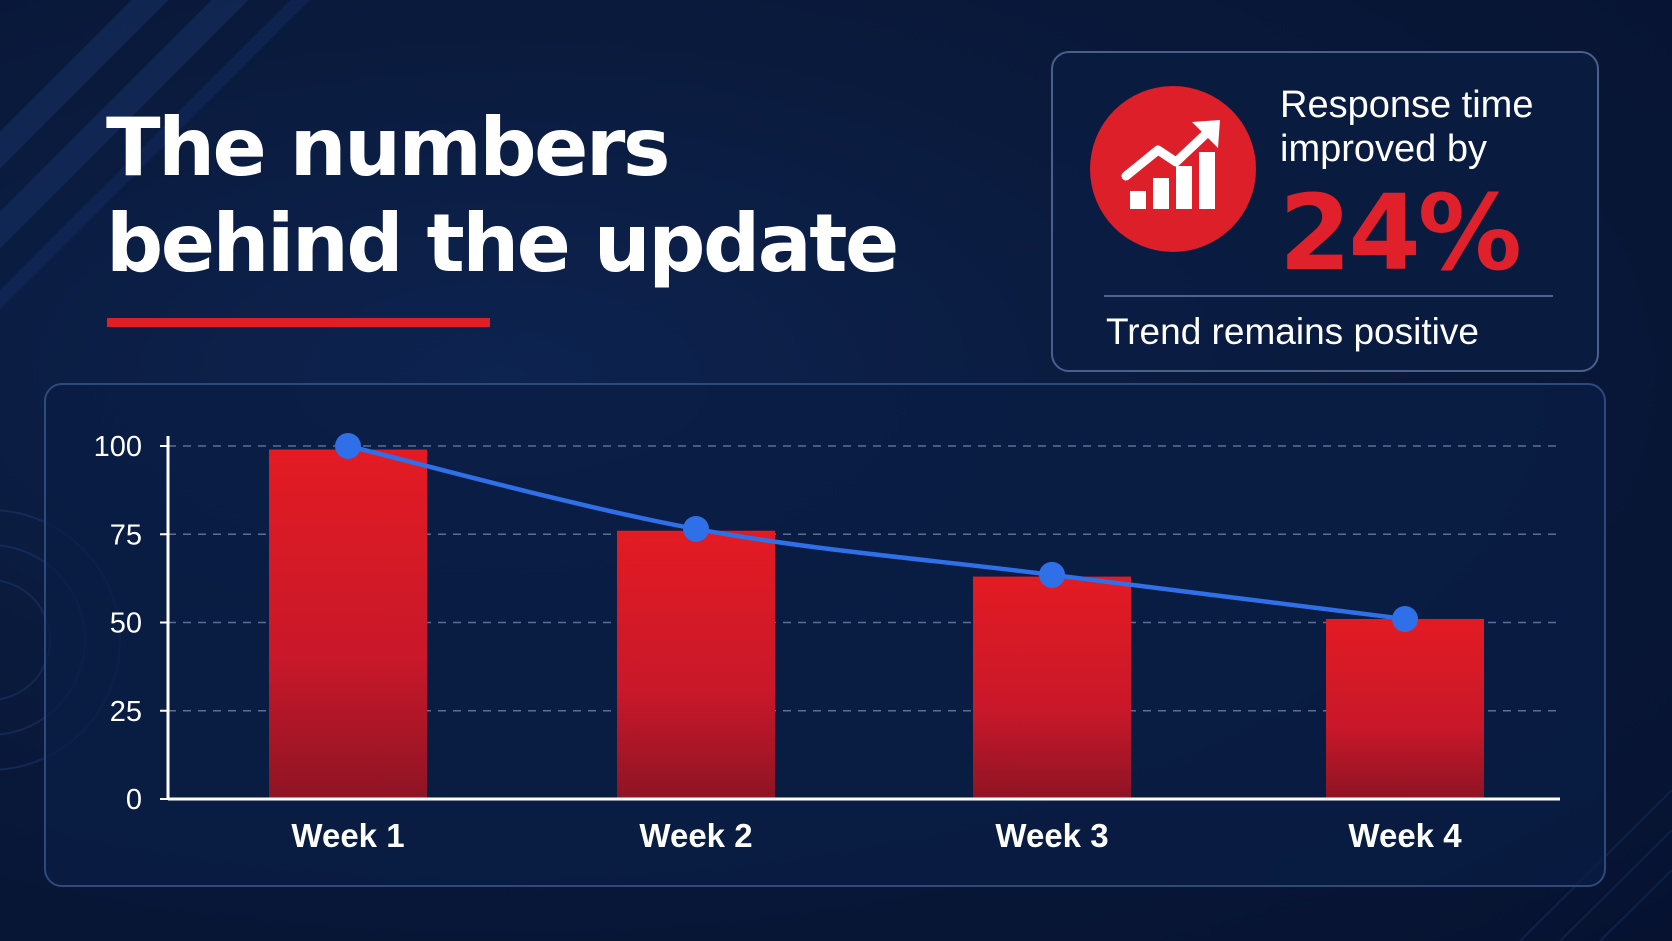  I want to click on y-tick-label: 0, so click(134, 800).